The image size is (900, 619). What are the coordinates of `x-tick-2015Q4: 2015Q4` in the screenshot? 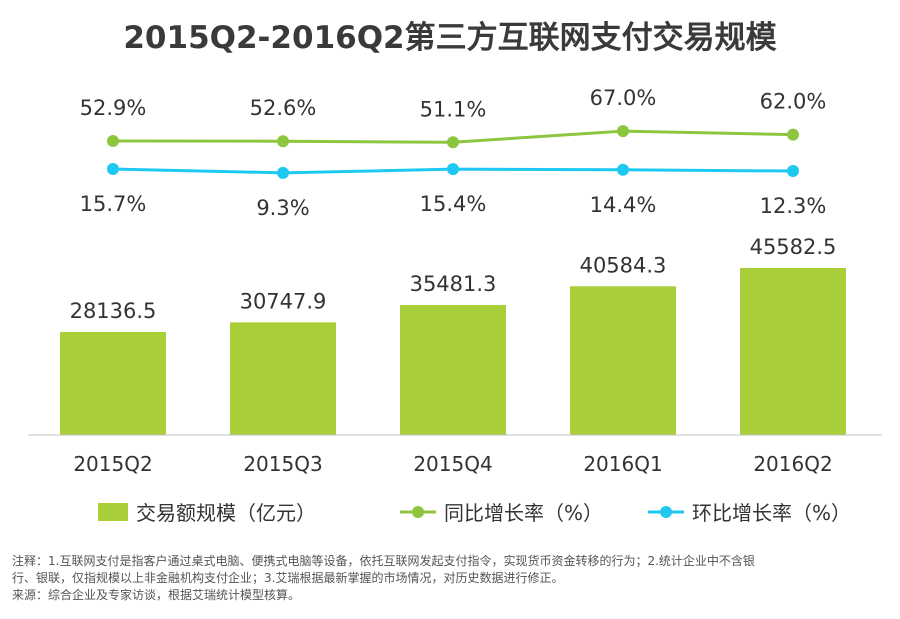 It's located at (452, 464).